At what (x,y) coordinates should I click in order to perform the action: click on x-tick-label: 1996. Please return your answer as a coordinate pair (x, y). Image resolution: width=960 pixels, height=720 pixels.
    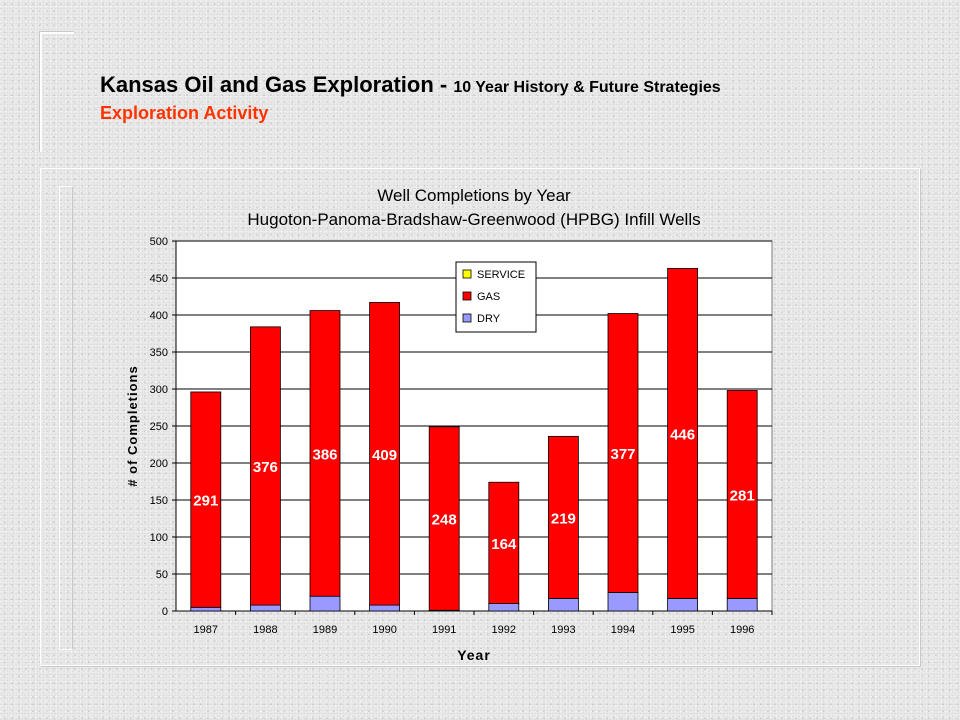
    Looking at the image, I should click on (742, 630).